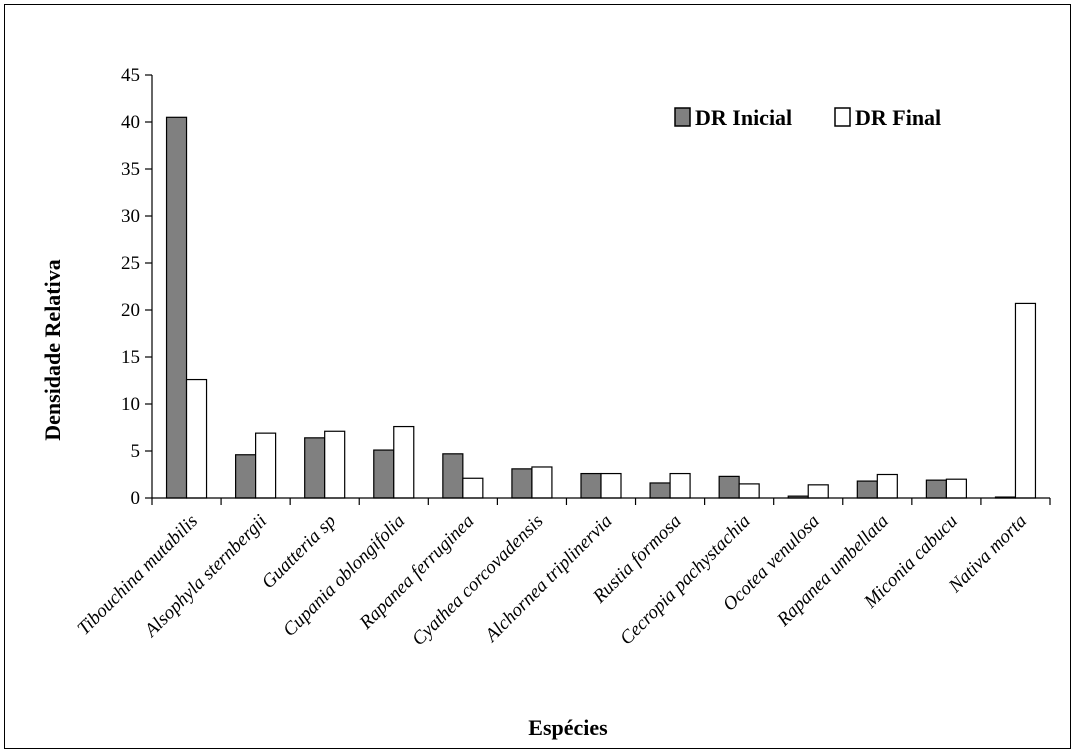 The image size is (1075, 753). Describe the element at coordinates (416, 572) in the screenshot. I see `x-category-label: Rapanea ferruginea` at that location.